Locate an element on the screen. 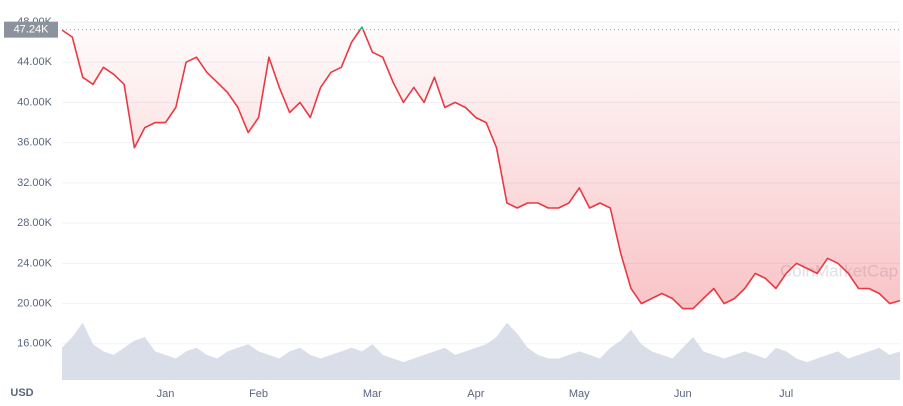  y-tick-label: 28.00K is located at coordinates (35, 223).